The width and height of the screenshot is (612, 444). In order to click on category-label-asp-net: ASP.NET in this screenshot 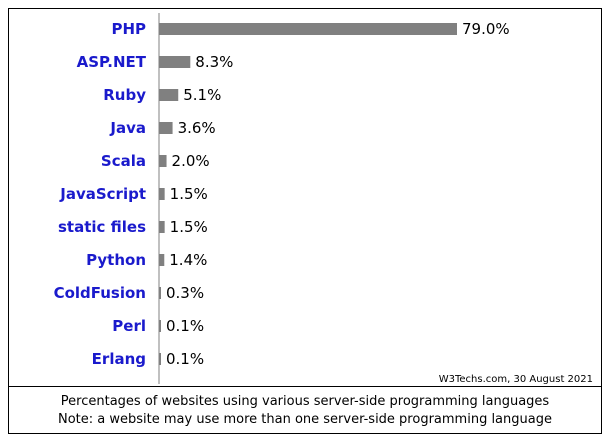, I will do `click(112, 62)`.